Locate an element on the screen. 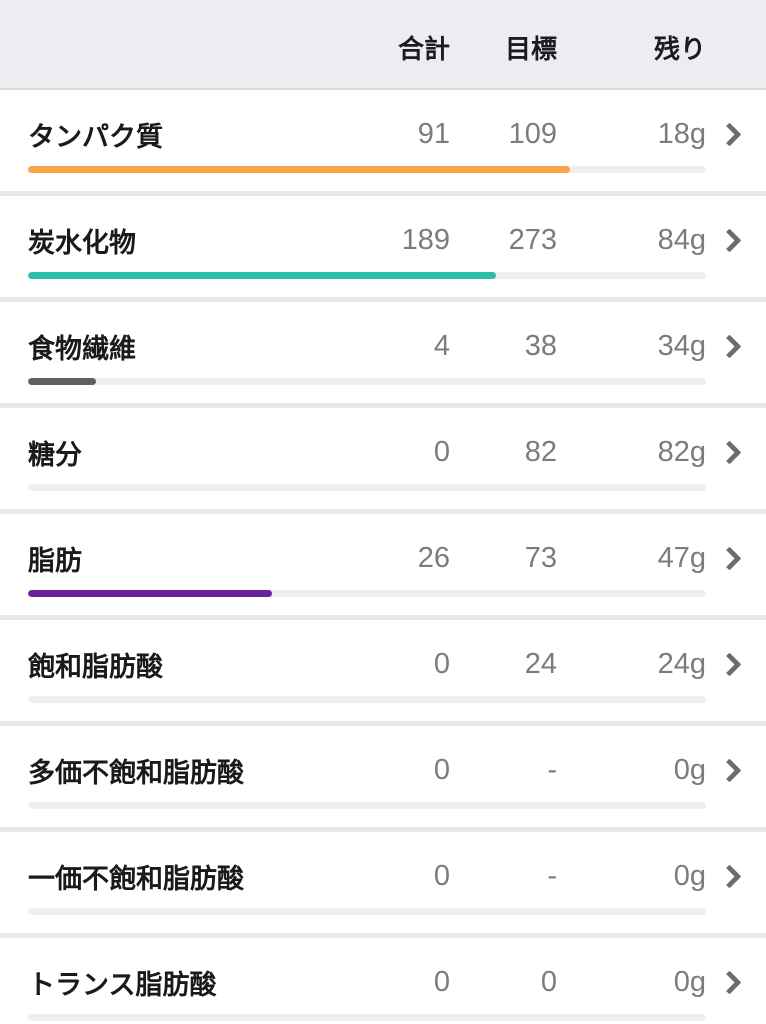 The width and height of the screenshot is (766, 1024). nutrient-row: トランス脂肪酸 0 0 0g is located at coordinates (383, 981).